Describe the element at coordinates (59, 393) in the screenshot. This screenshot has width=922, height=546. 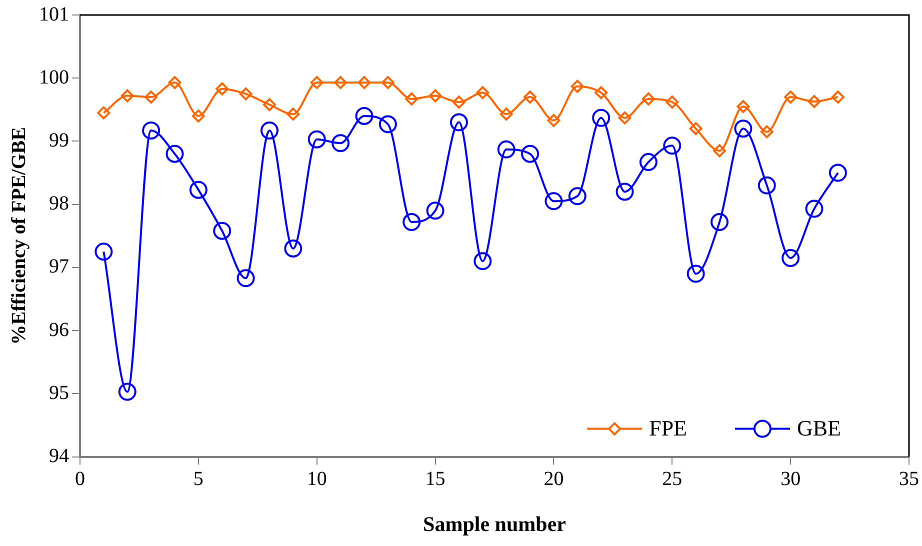
I see `y-tick-label: 95` at that location.